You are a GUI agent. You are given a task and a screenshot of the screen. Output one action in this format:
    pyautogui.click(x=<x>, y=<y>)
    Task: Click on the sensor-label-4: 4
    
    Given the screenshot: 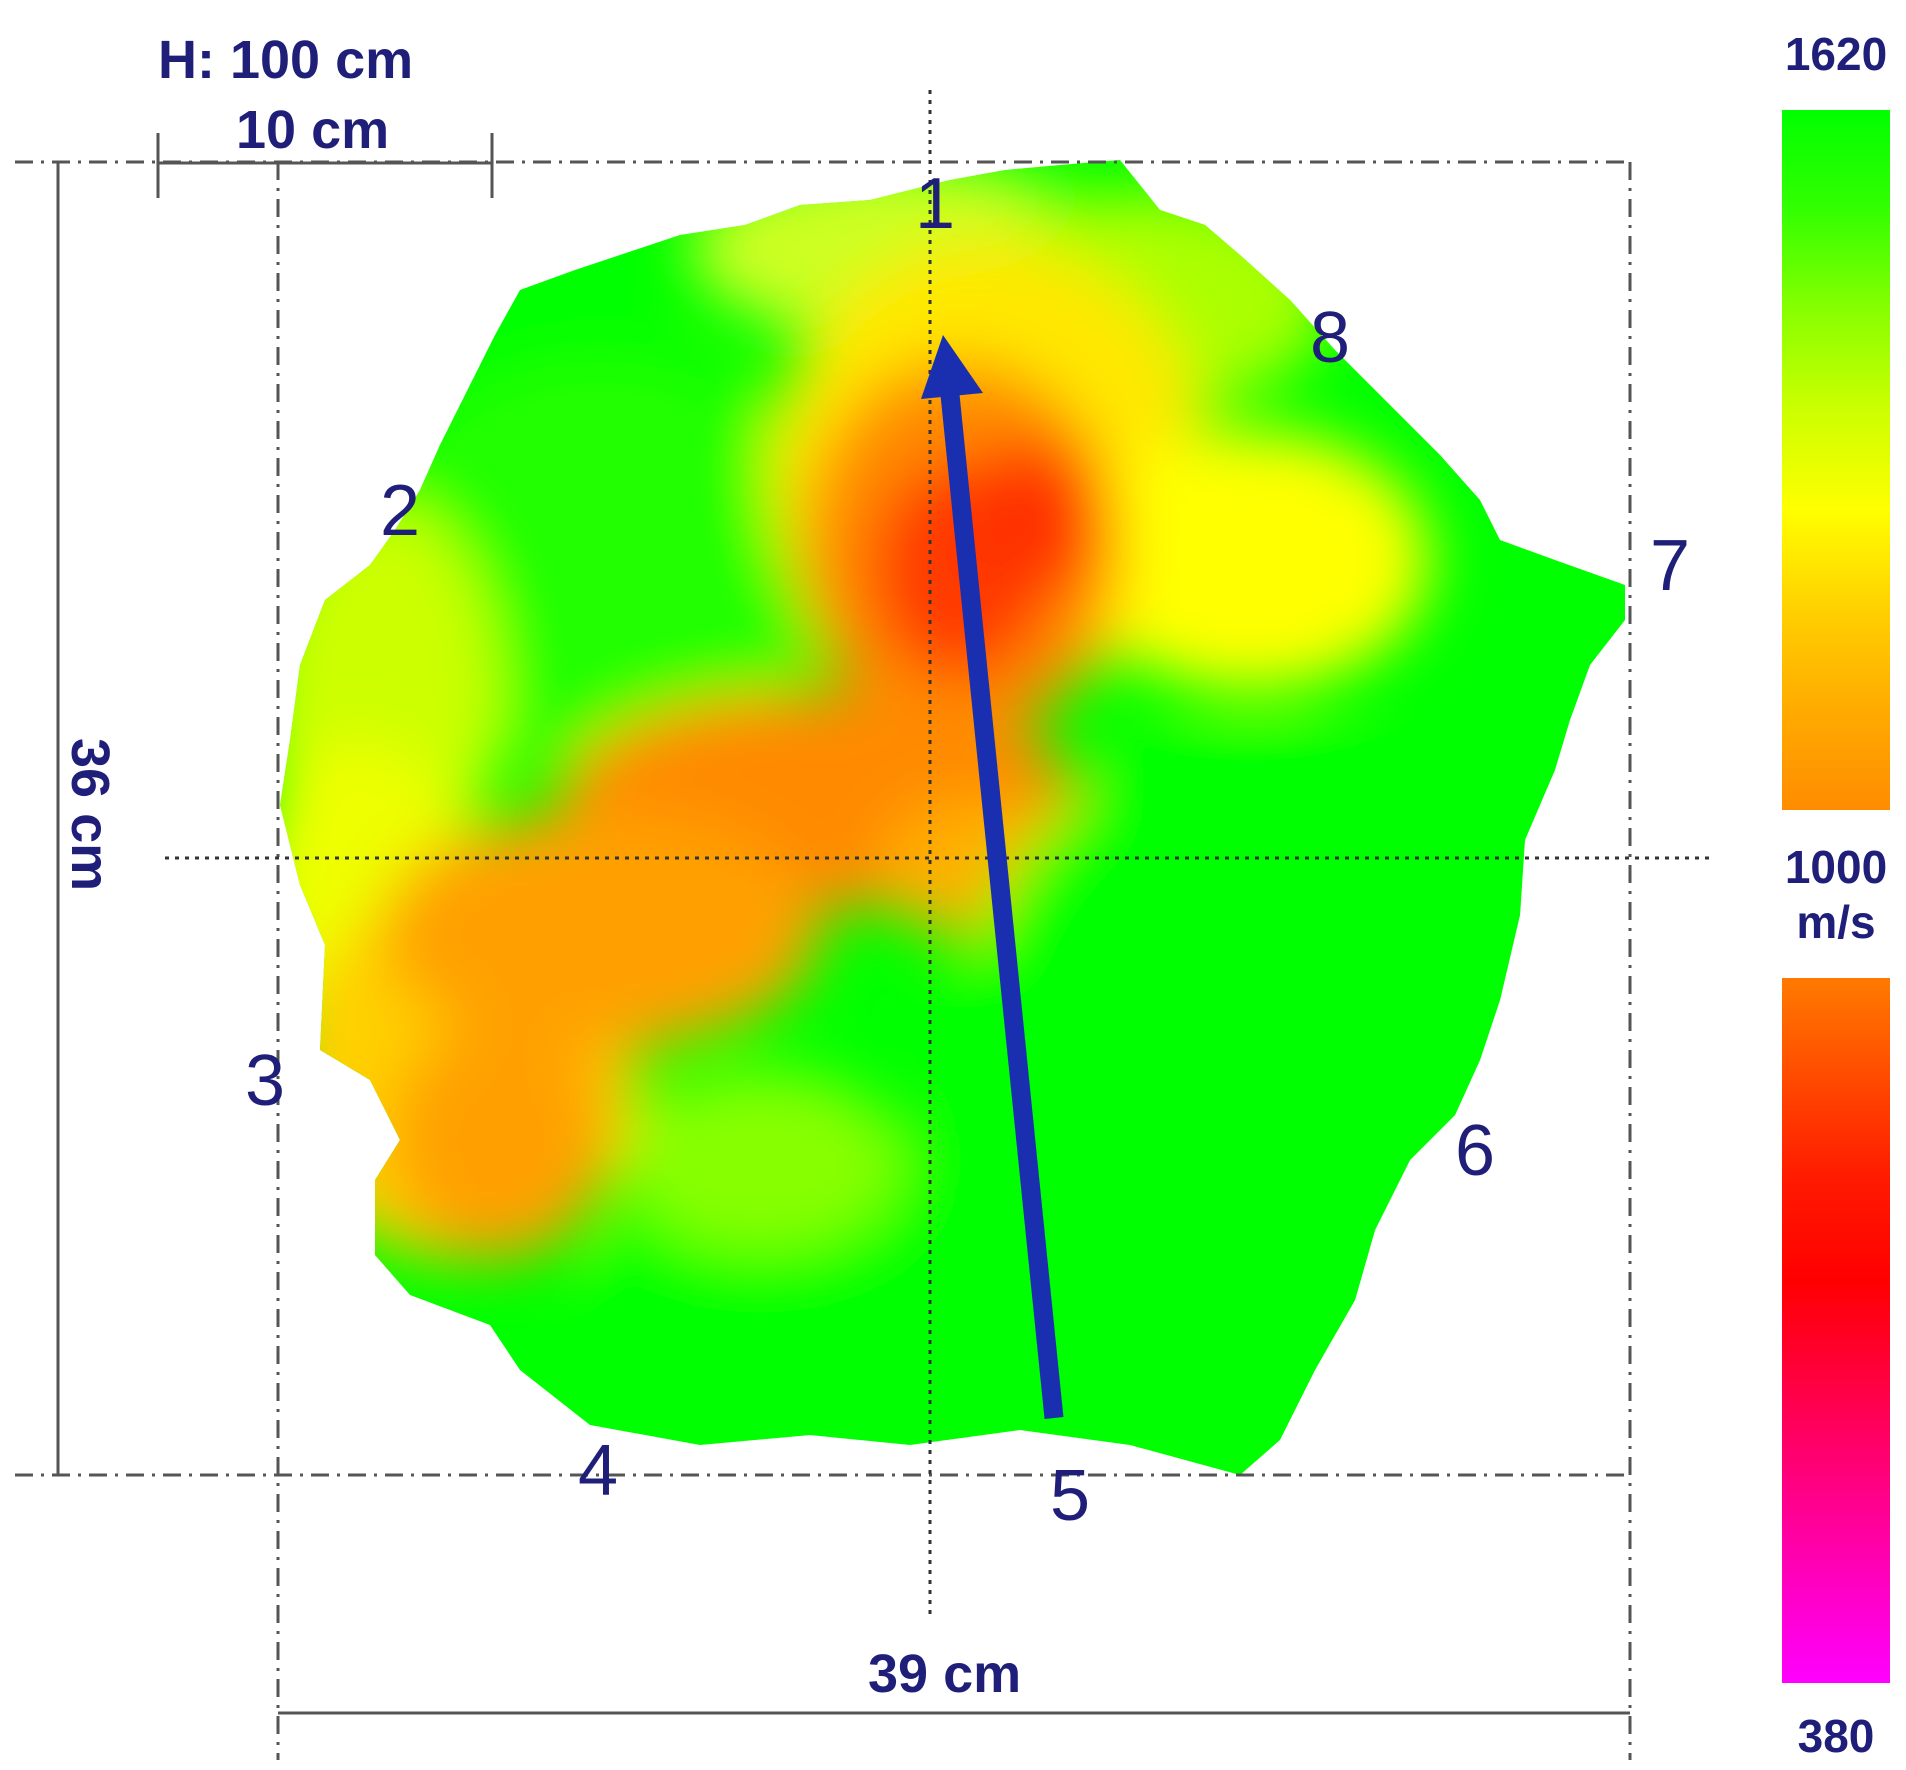 What is the action you would take?
    pyautogui.click(x=598, y=1471)
    